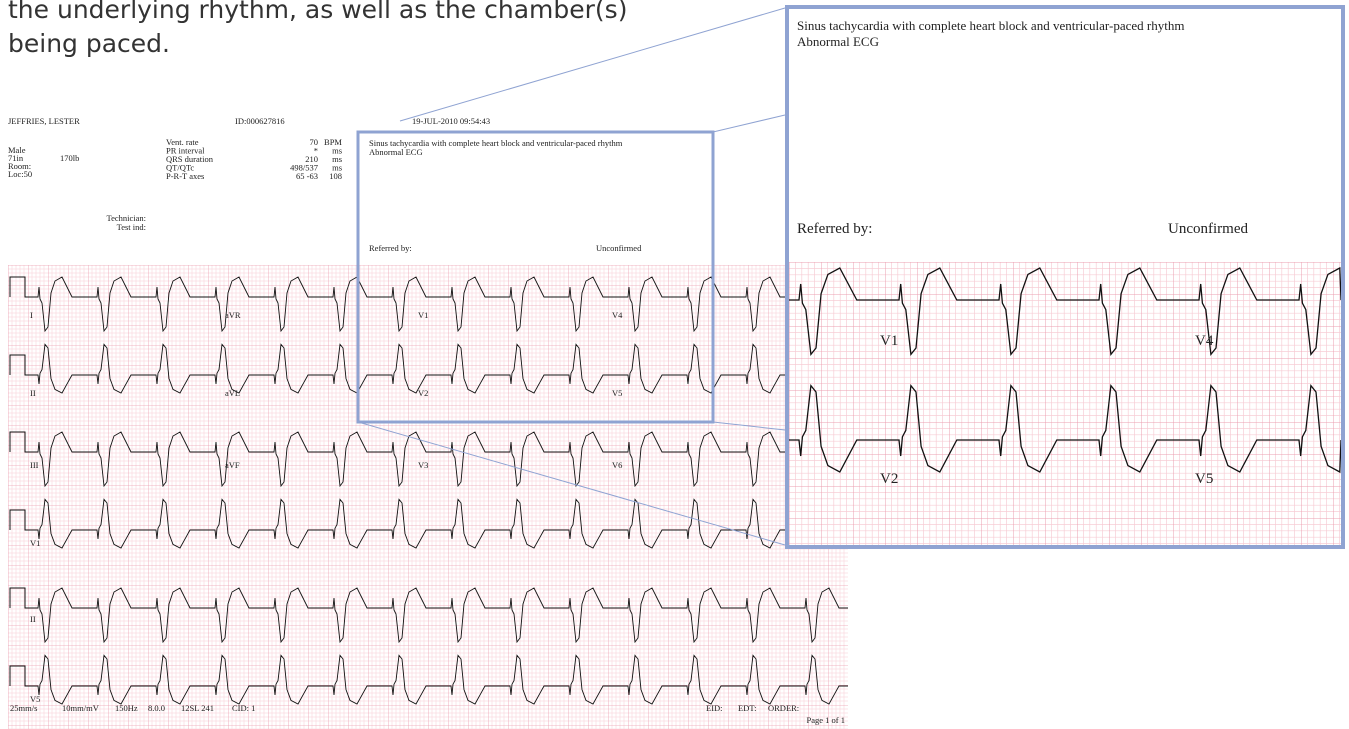 This screenshot has height=729, width=1349. Describe the element at coordinates (34, 465) in the screenshot. I see `lead-label: III` at that location.